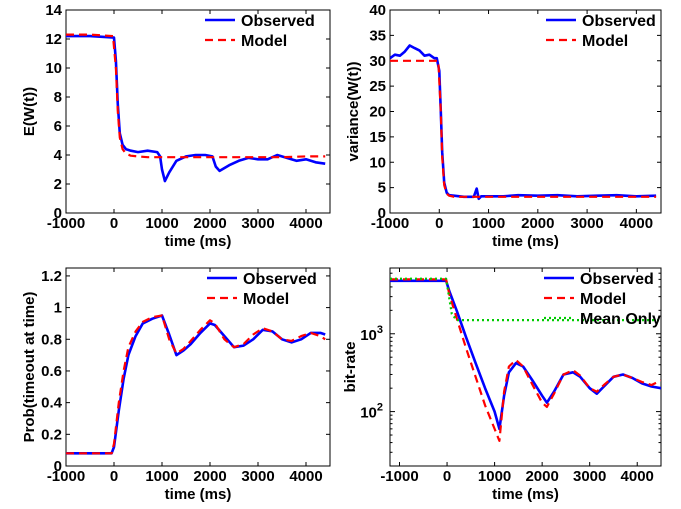  Describe the element at coordinates (447, 476) in the screenshot. I see `chart3-xtick-label: 0` at that location.